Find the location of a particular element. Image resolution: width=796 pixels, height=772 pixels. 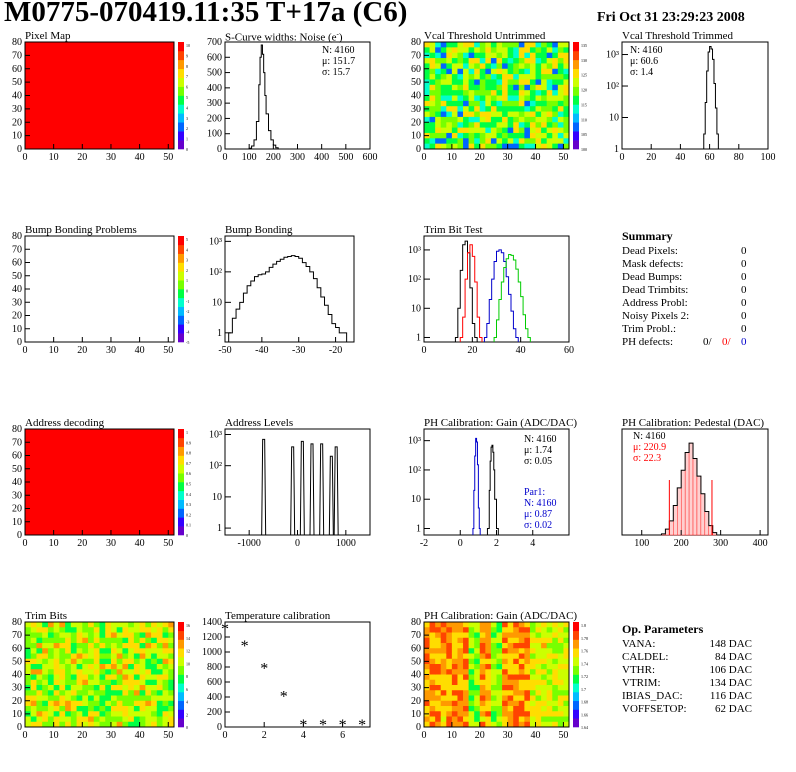

palette-label: 125 is located at coordinates (584, 75).